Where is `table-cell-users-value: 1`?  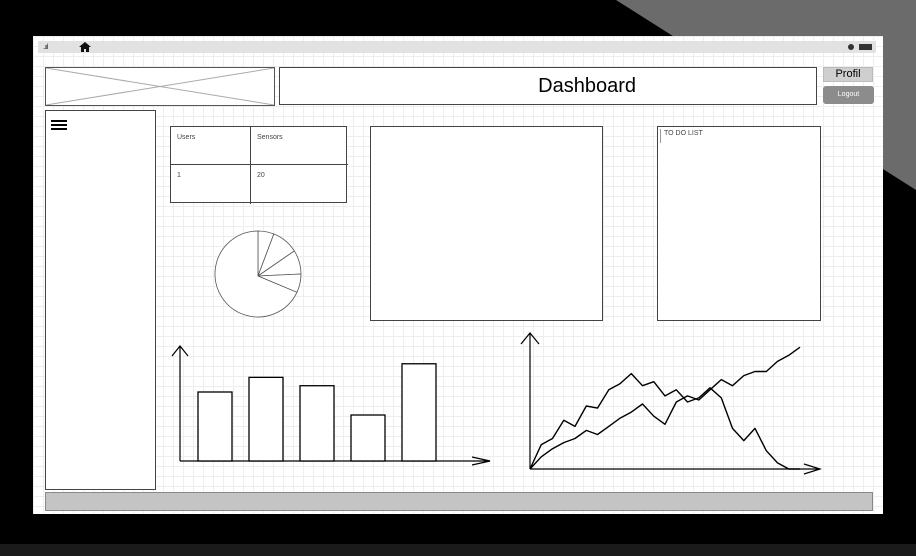 table-cell-users-value: 1 is located at coordinates (211, 184).